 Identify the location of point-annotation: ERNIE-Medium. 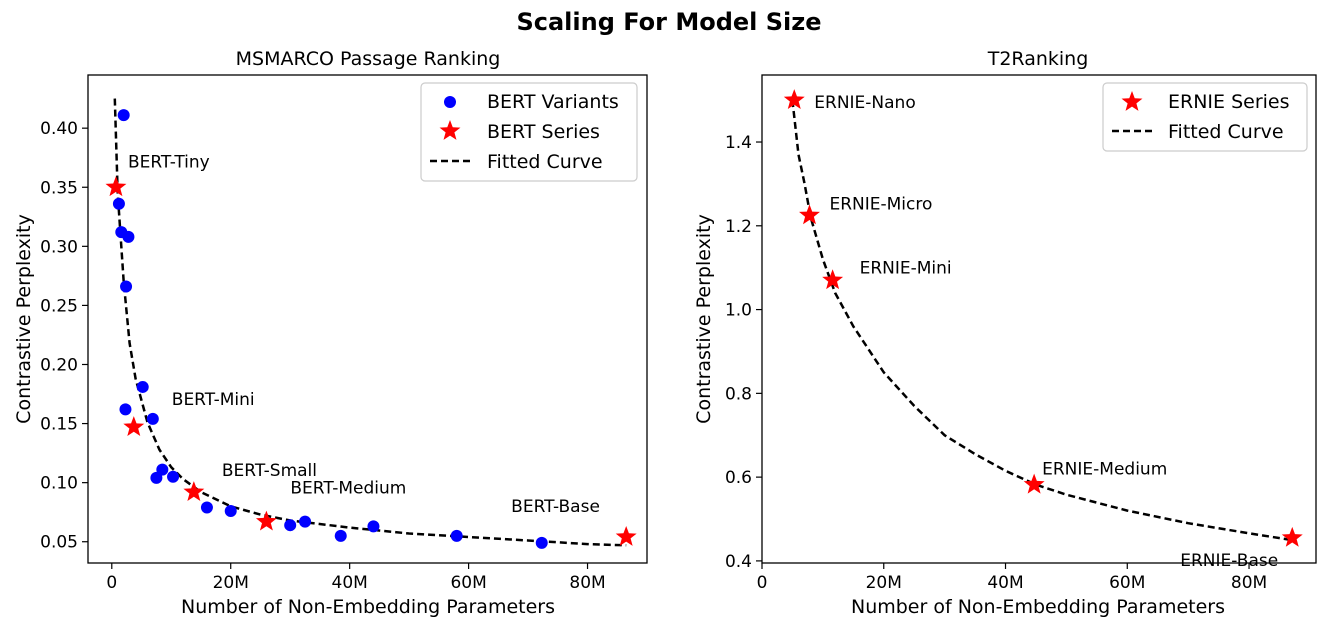
(1104, 470).